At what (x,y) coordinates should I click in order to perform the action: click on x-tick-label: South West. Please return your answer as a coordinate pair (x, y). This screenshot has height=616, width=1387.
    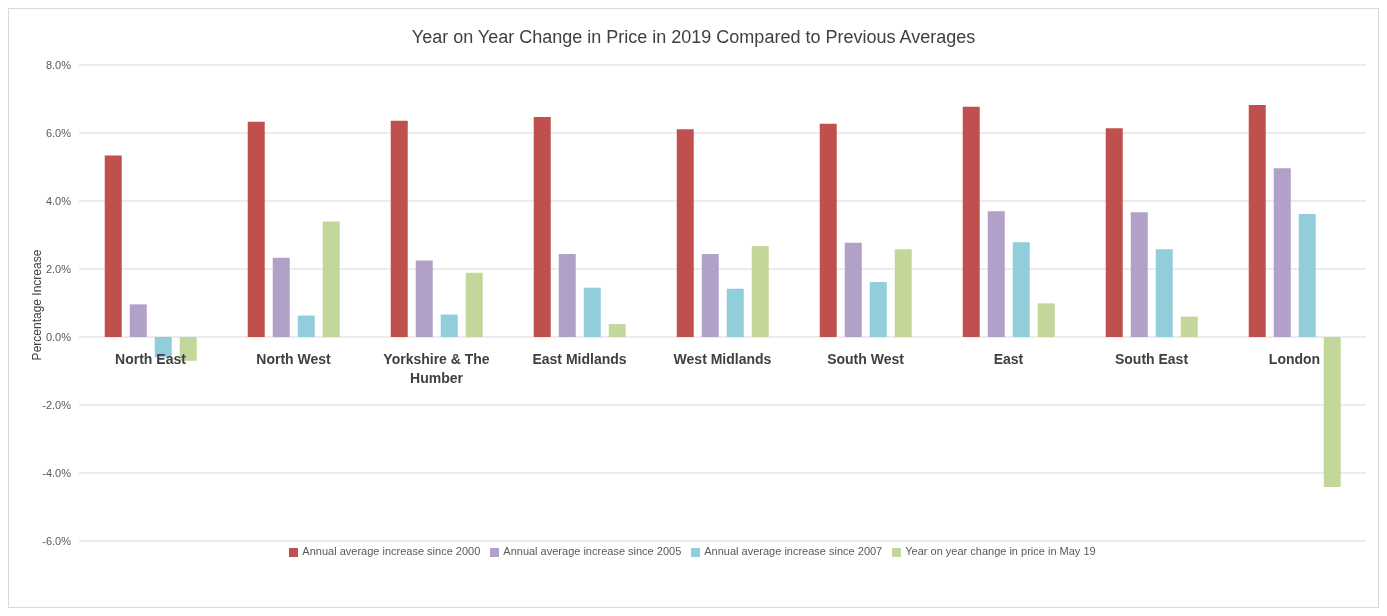
    Looking at the image, I should click on (866, 359).